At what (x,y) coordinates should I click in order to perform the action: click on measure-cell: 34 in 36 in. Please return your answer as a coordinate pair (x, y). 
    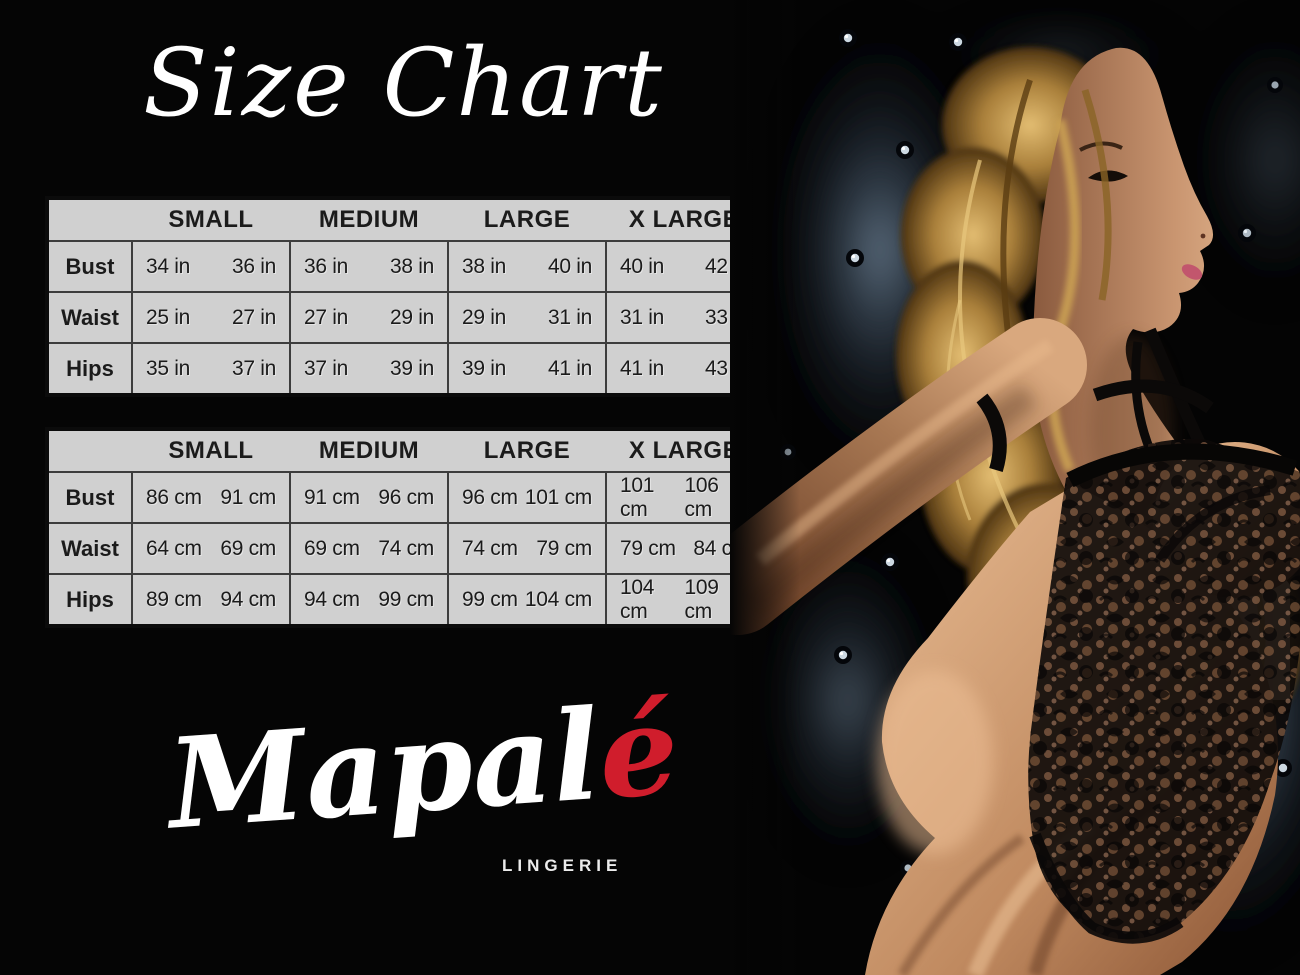
    Looking at the image, I should click on (211, 266).